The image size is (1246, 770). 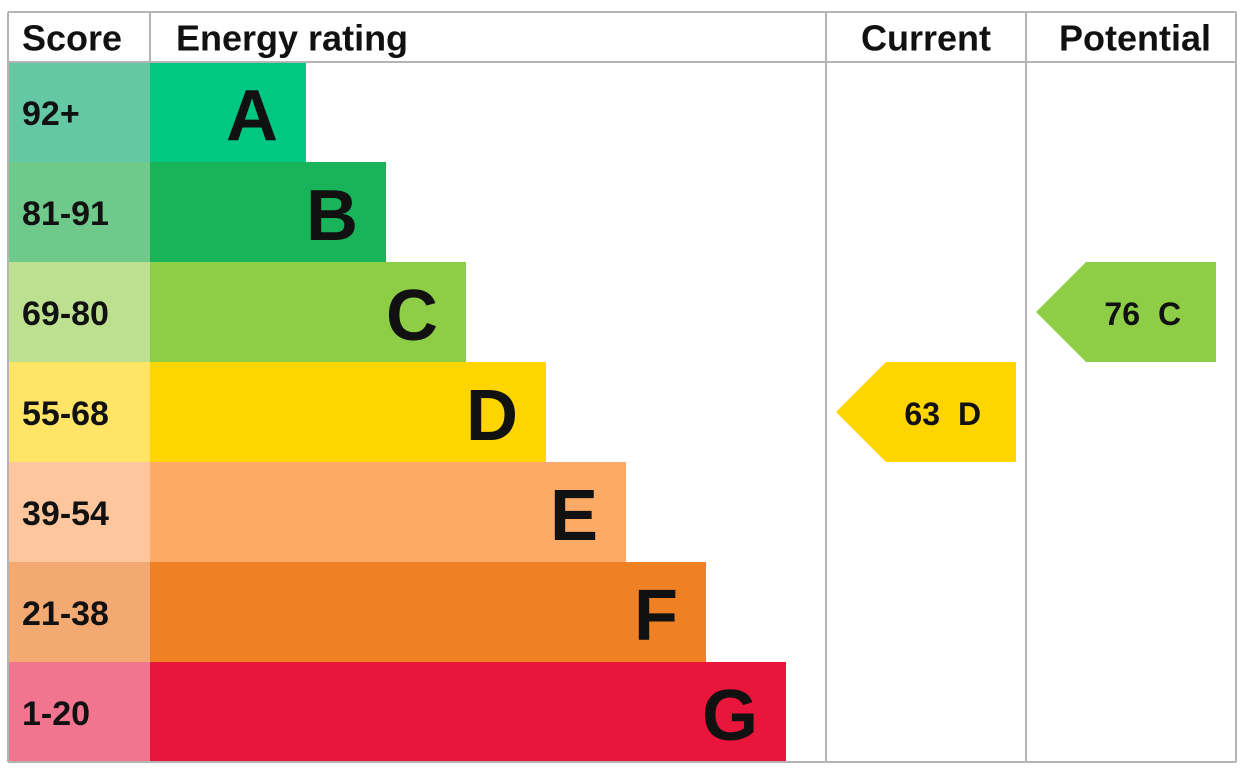 I want to click on rating-letter: D, so click(x=492, y=416).